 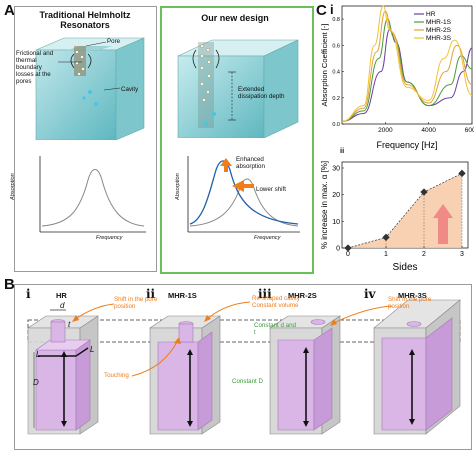 What do you see at coordinates (69, 324) in the screenshot?
I see `t-dimension-label: t` at bounding box center [69, 324].